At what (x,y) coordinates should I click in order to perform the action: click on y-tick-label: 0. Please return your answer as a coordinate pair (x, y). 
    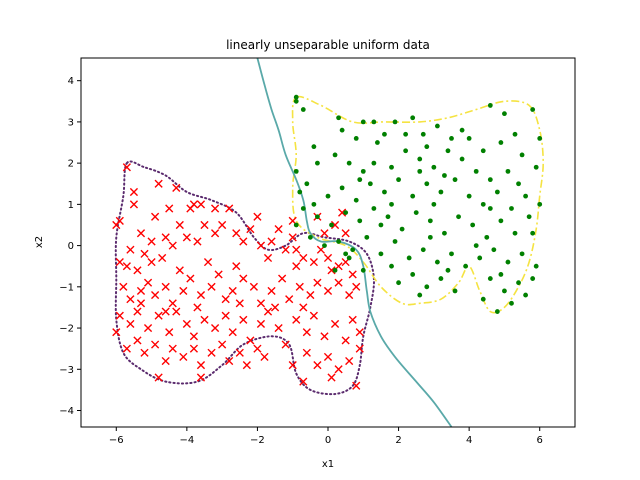
    Looking at the image, I should click on (71, 246).